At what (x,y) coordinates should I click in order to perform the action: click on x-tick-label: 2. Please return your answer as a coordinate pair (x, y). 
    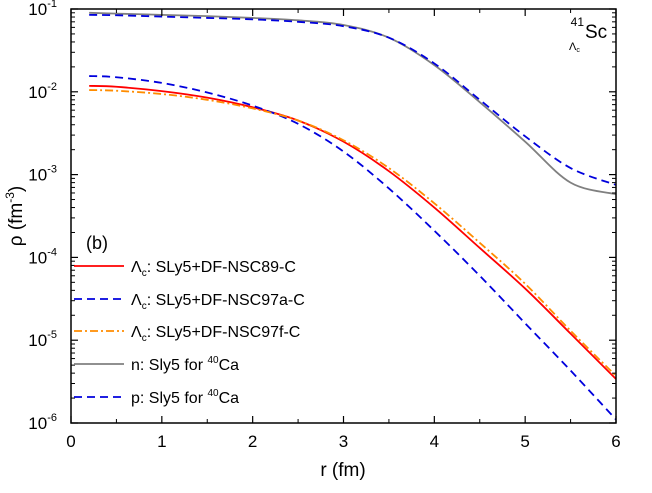
    Looking at the image, I should click on (252, 441).